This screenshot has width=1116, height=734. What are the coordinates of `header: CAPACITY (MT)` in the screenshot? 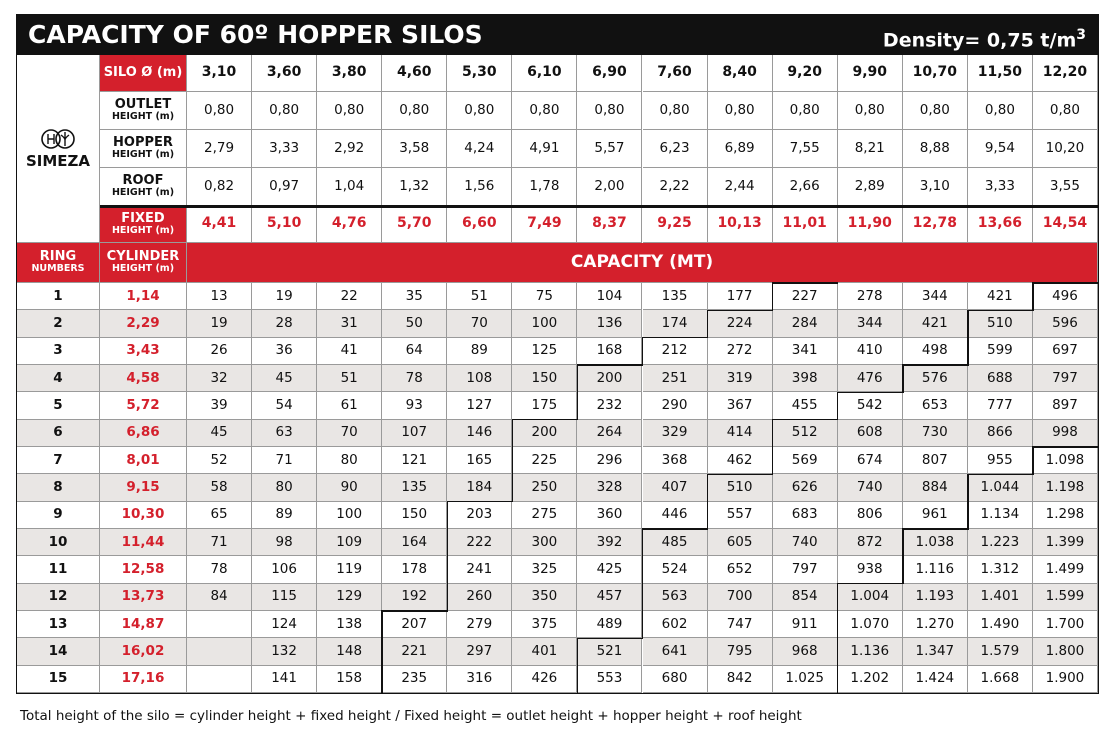 It's located at (642, 262).